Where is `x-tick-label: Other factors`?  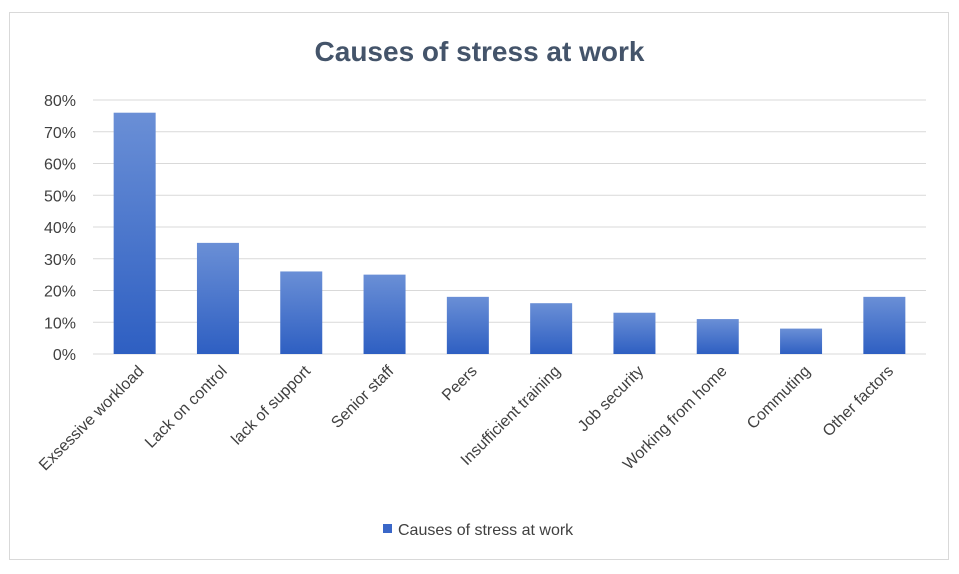
x-tick-label: Other factors is located at coordinates (858, 401).